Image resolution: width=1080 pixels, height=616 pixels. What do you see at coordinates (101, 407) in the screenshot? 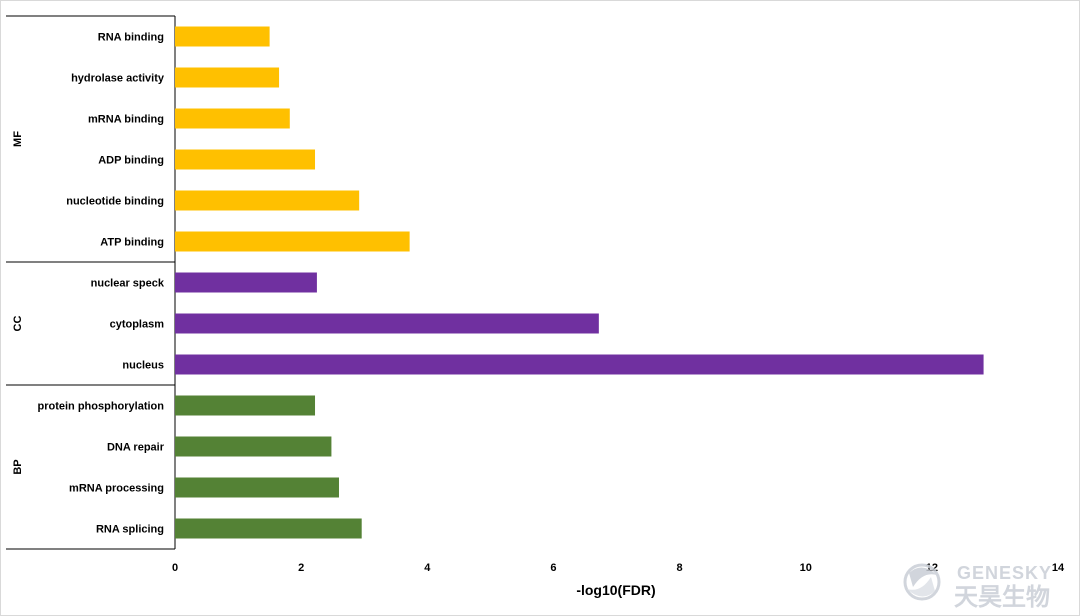
I see `category-label: protein phosphorylation` at bounding box center [101, 407].